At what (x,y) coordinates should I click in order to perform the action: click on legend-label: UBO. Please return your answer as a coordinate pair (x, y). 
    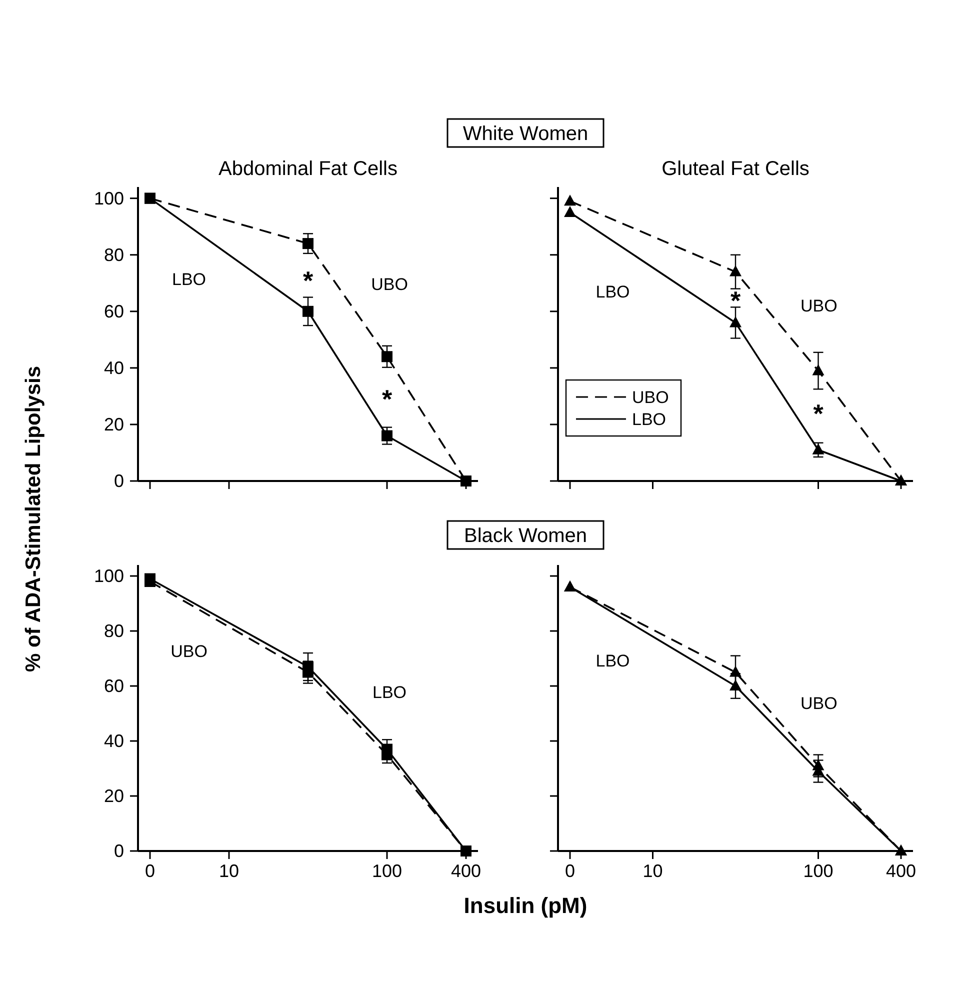
    Looking at the image, I should click on (650, 397).